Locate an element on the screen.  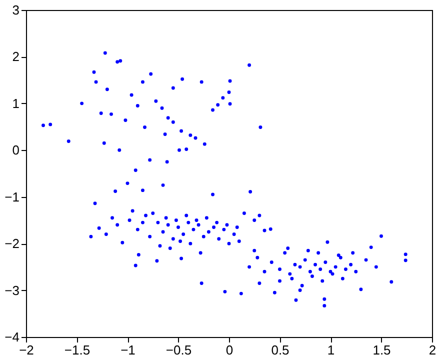
x-tick-label: 0.5 is located at coordinates (280, 350).